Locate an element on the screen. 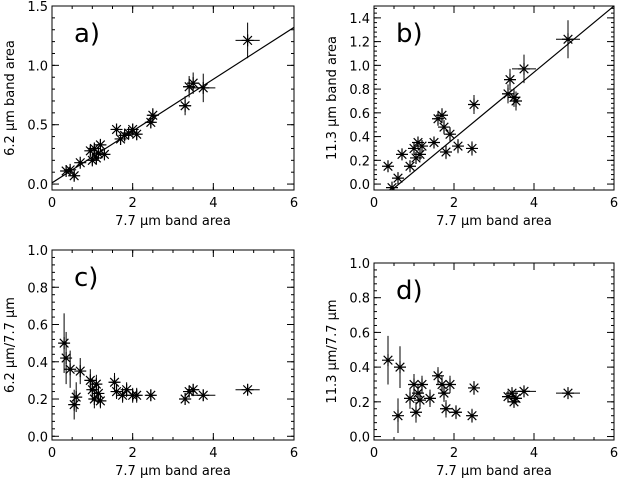 The height and width of the screenshot is (482, 620). x-tick-label: 4 is located at coordinates (213, 453).